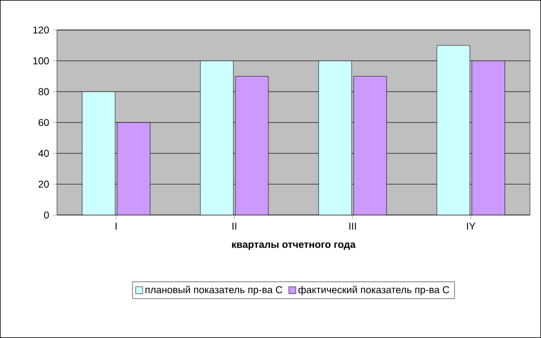 This screenshot has width=541, height=338. Describe the element at coordinates (116, 226) in the screenshot. I see `x-tick-label: I` at that location.